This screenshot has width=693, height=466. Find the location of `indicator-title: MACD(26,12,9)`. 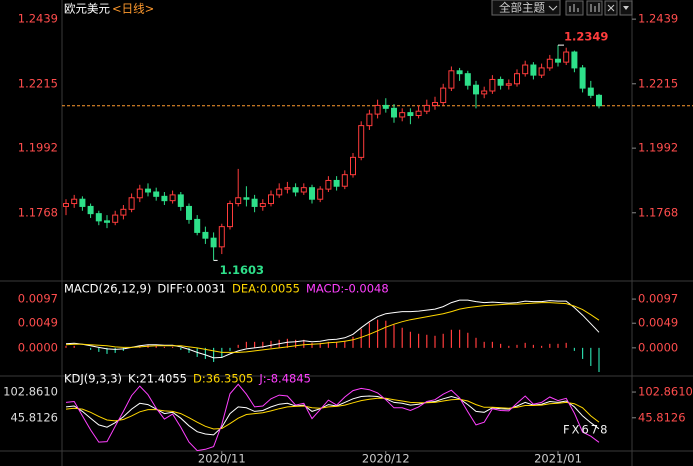

indicator-title: MACD(26,12,9) is located at coordinates (107, 289).